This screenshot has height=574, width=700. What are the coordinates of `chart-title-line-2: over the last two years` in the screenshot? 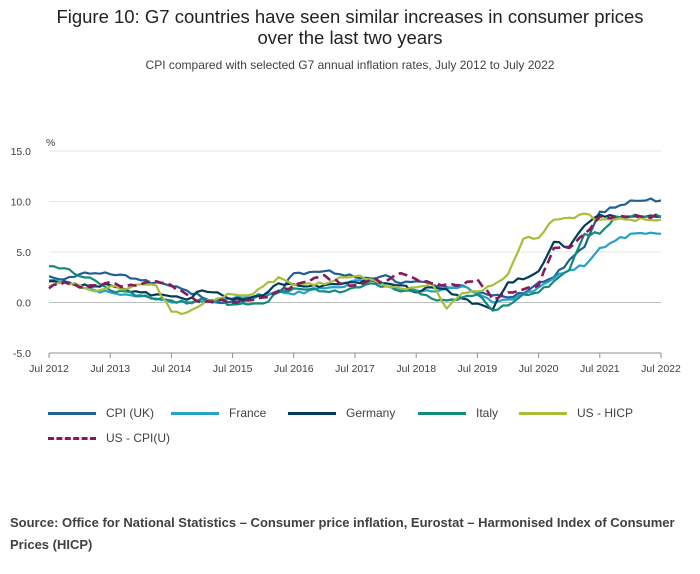 It's located at (350, 37).